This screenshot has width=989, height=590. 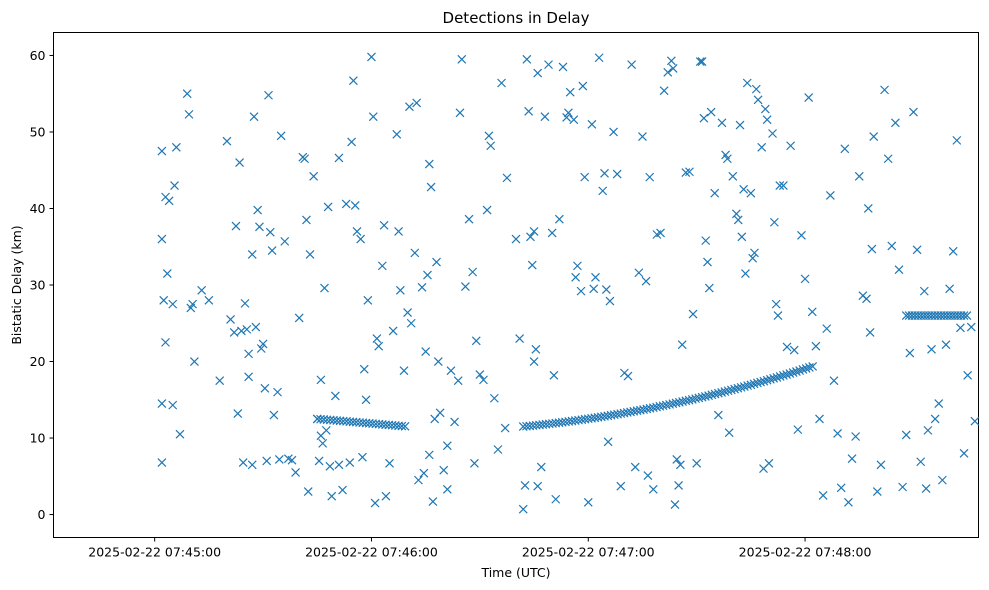 I want to click on x-tick-label: 2025-02-22 07:46:00, so click(x=371, y=552).